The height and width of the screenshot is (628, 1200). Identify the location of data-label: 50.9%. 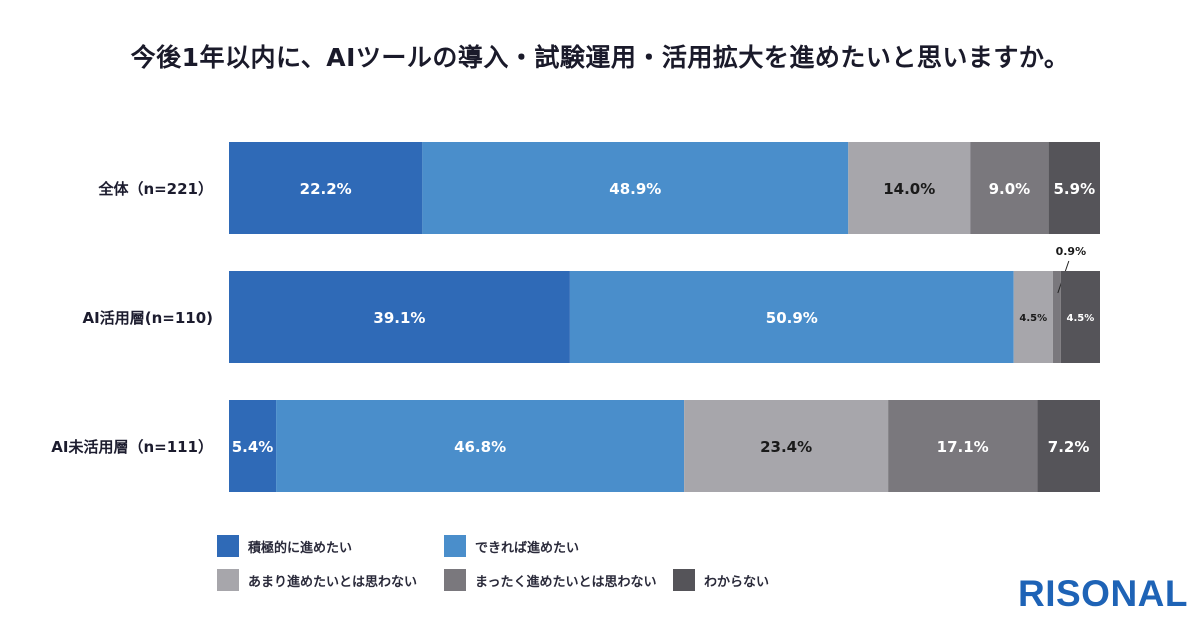
(792, 318).